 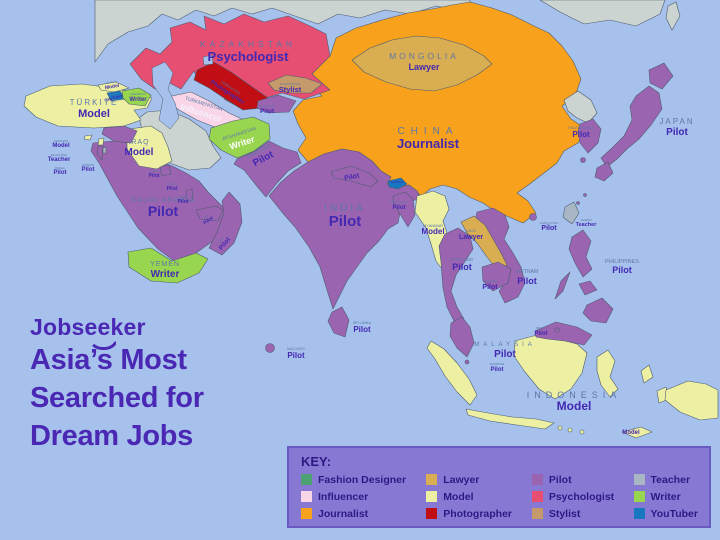 What do you see at coordinates (691, 400) in the screenshot?
I see `island-new-guinea` at bounding box center [691, 400].